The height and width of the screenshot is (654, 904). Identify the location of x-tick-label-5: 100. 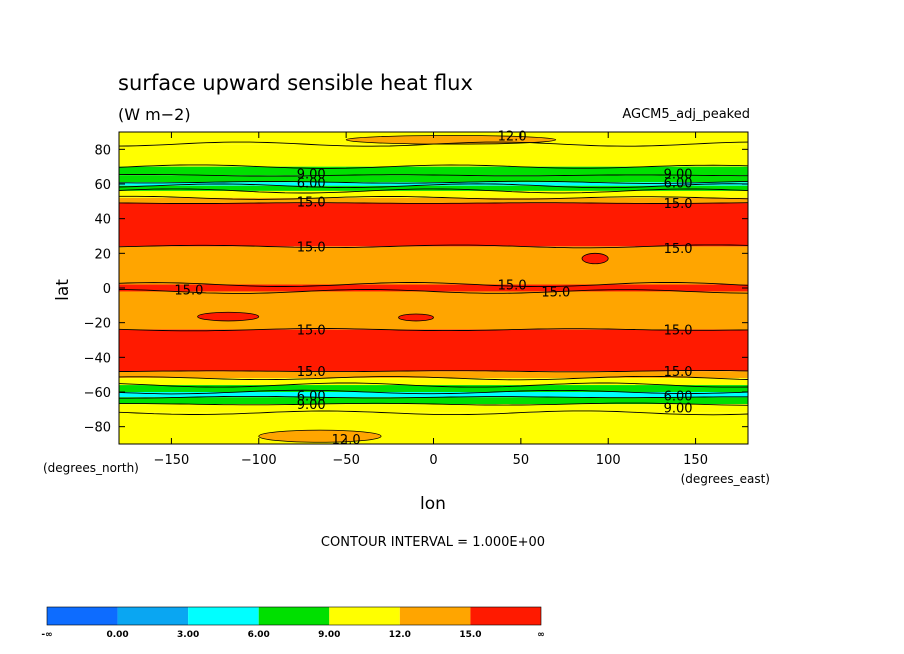
(608, 460).